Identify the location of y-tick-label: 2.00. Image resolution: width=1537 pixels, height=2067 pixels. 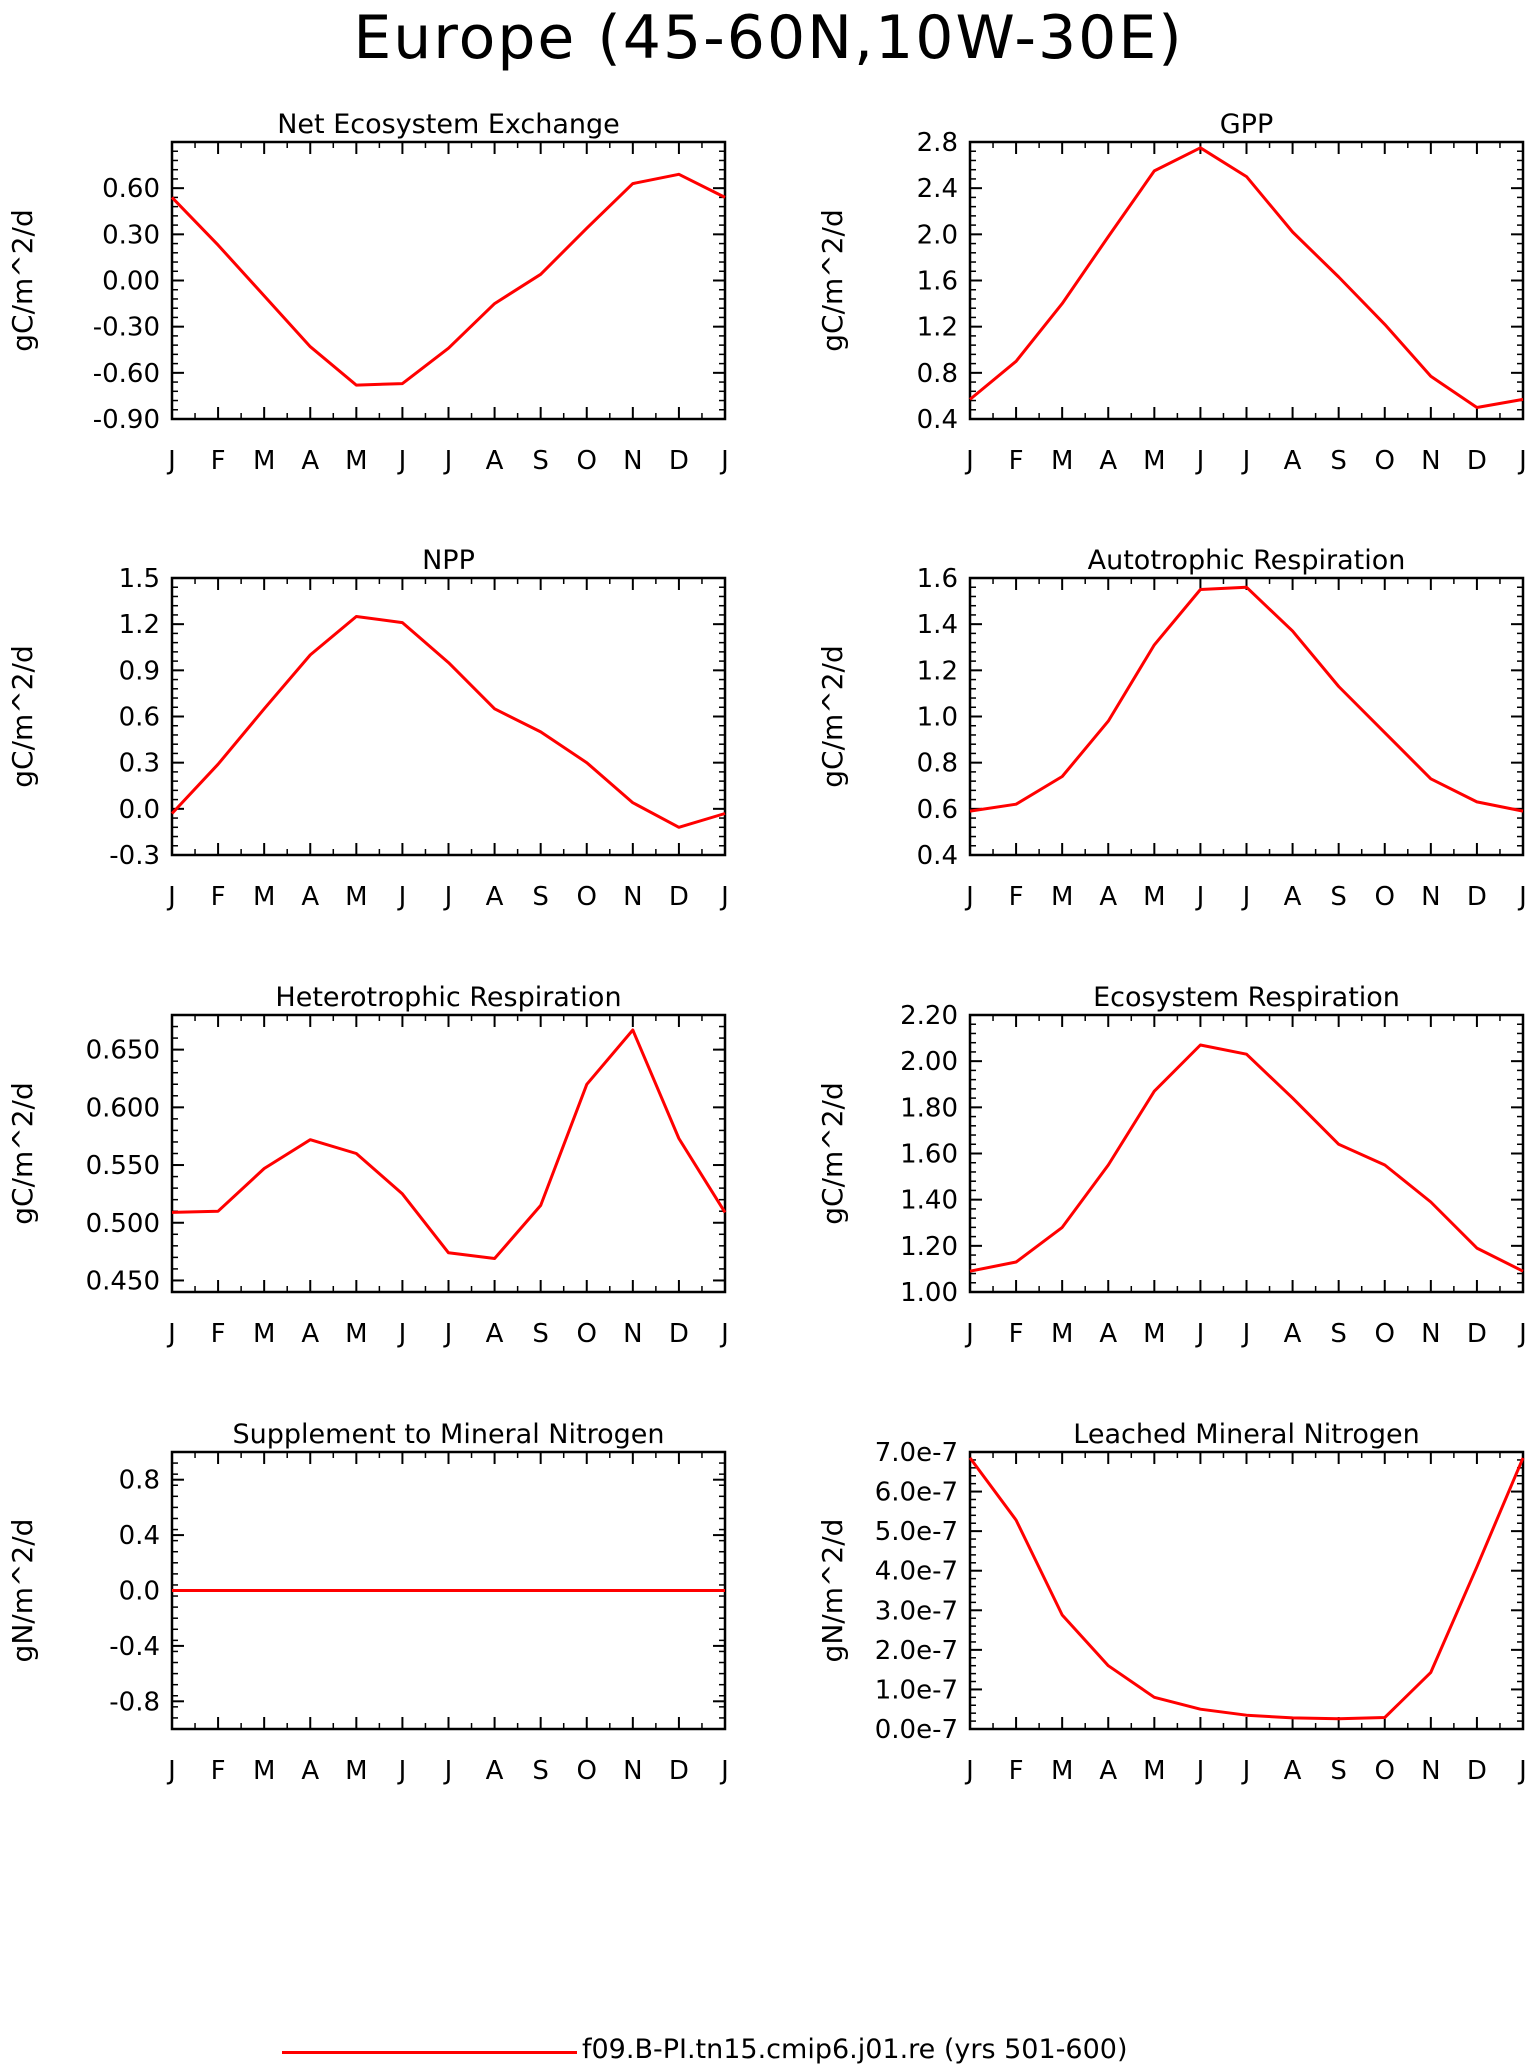
(929, 1062).